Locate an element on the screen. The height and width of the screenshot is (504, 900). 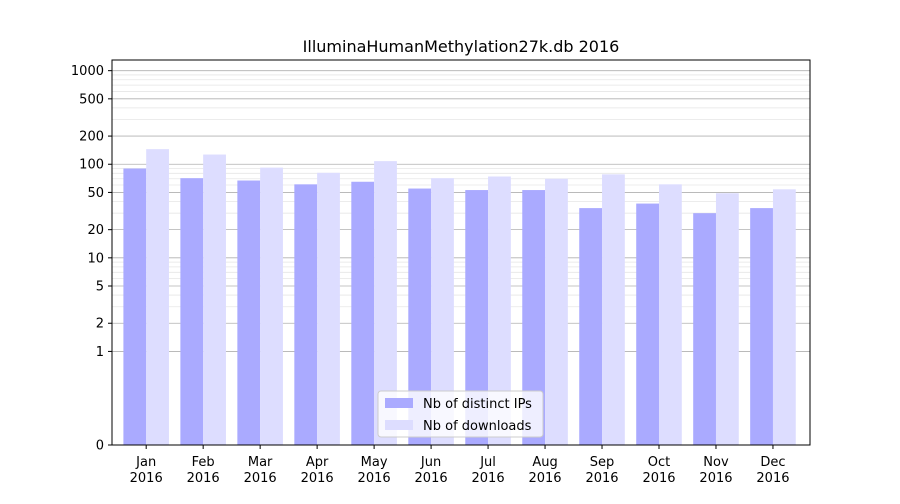
y-tick-label: 50 is located at coordinates (95, 193).